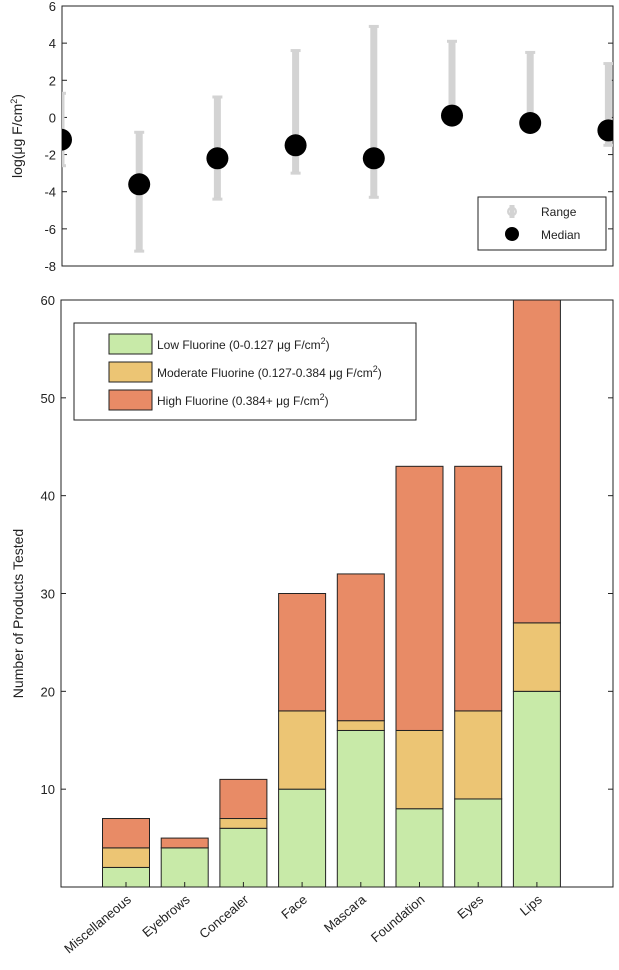  What do you see at coordinates (17, 96) in the screenshot?
I see `y-axis-label-top-close: )` at bounding box center [17, 96].